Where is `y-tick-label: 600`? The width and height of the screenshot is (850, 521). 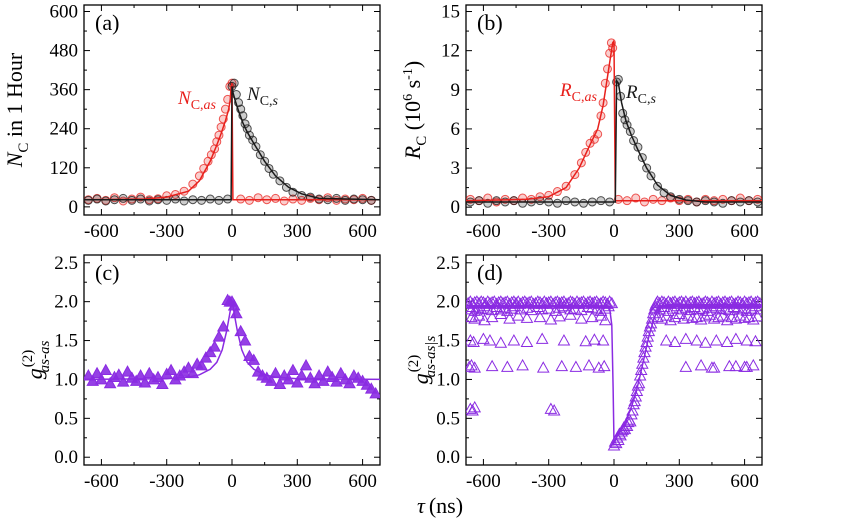
y-tick-label: 600 is located at coordinates (64, 12).